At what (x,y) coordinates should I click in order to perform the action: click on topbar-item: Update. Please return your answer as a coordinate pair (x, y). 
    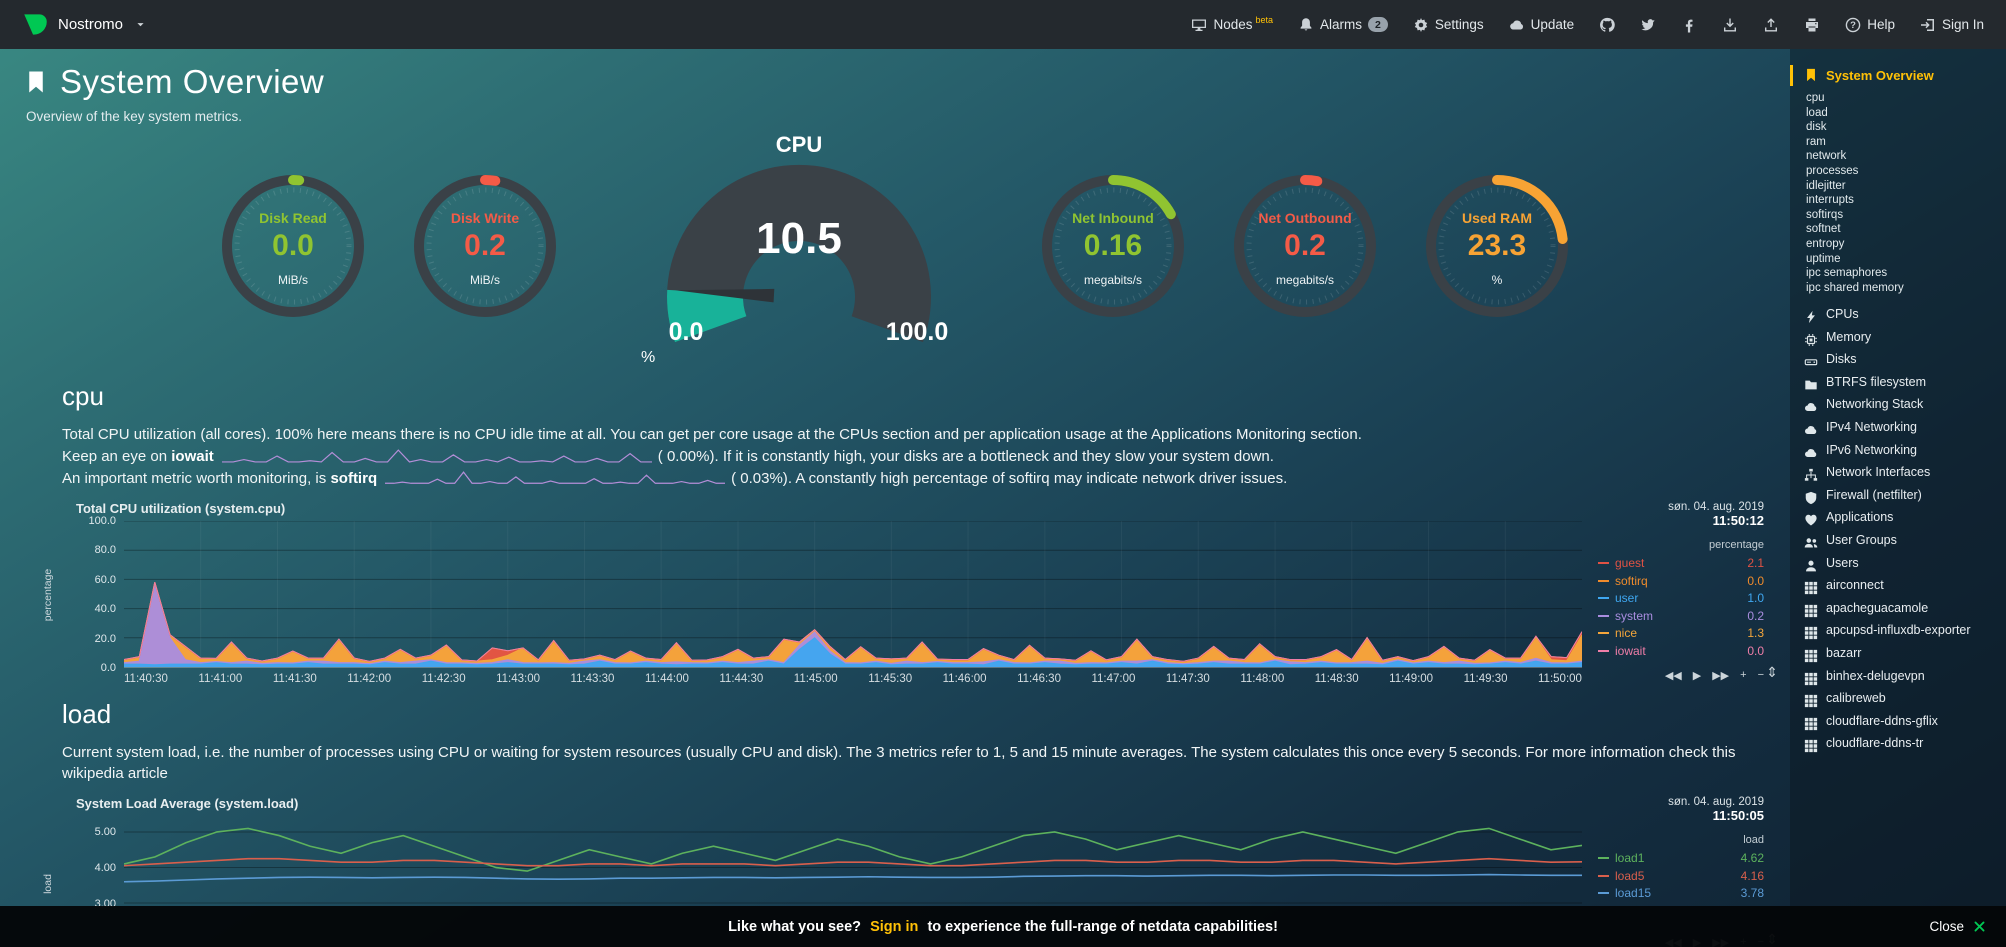
    Looking at the image, I should click on (1541, 25).